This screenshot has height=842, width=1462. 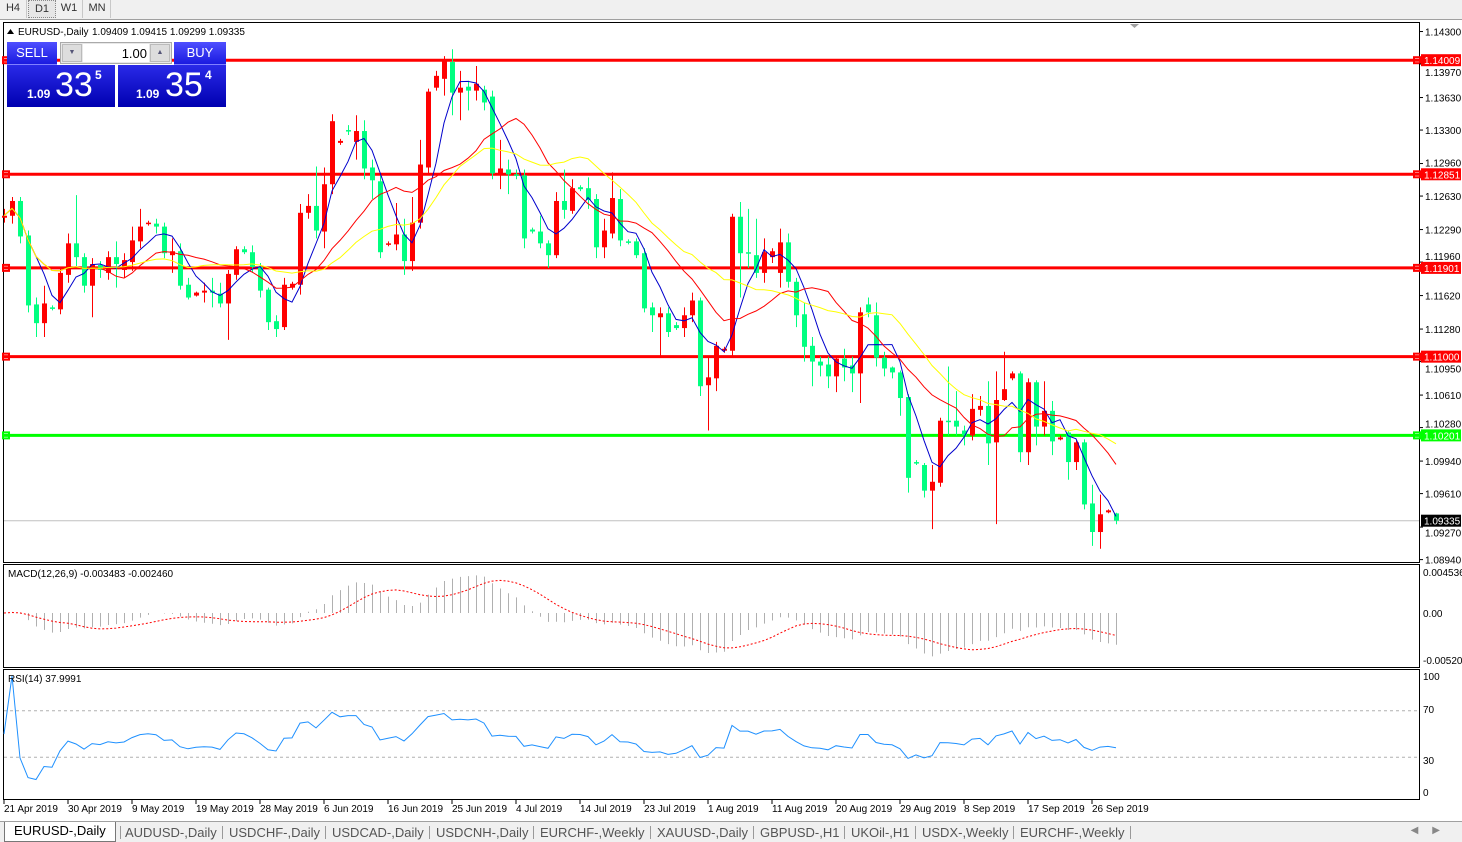 What do you see at coordinates (160, 53) in the screenshot?
I see `lot-increase-icon: ▲` at bounding box center [160, 53].